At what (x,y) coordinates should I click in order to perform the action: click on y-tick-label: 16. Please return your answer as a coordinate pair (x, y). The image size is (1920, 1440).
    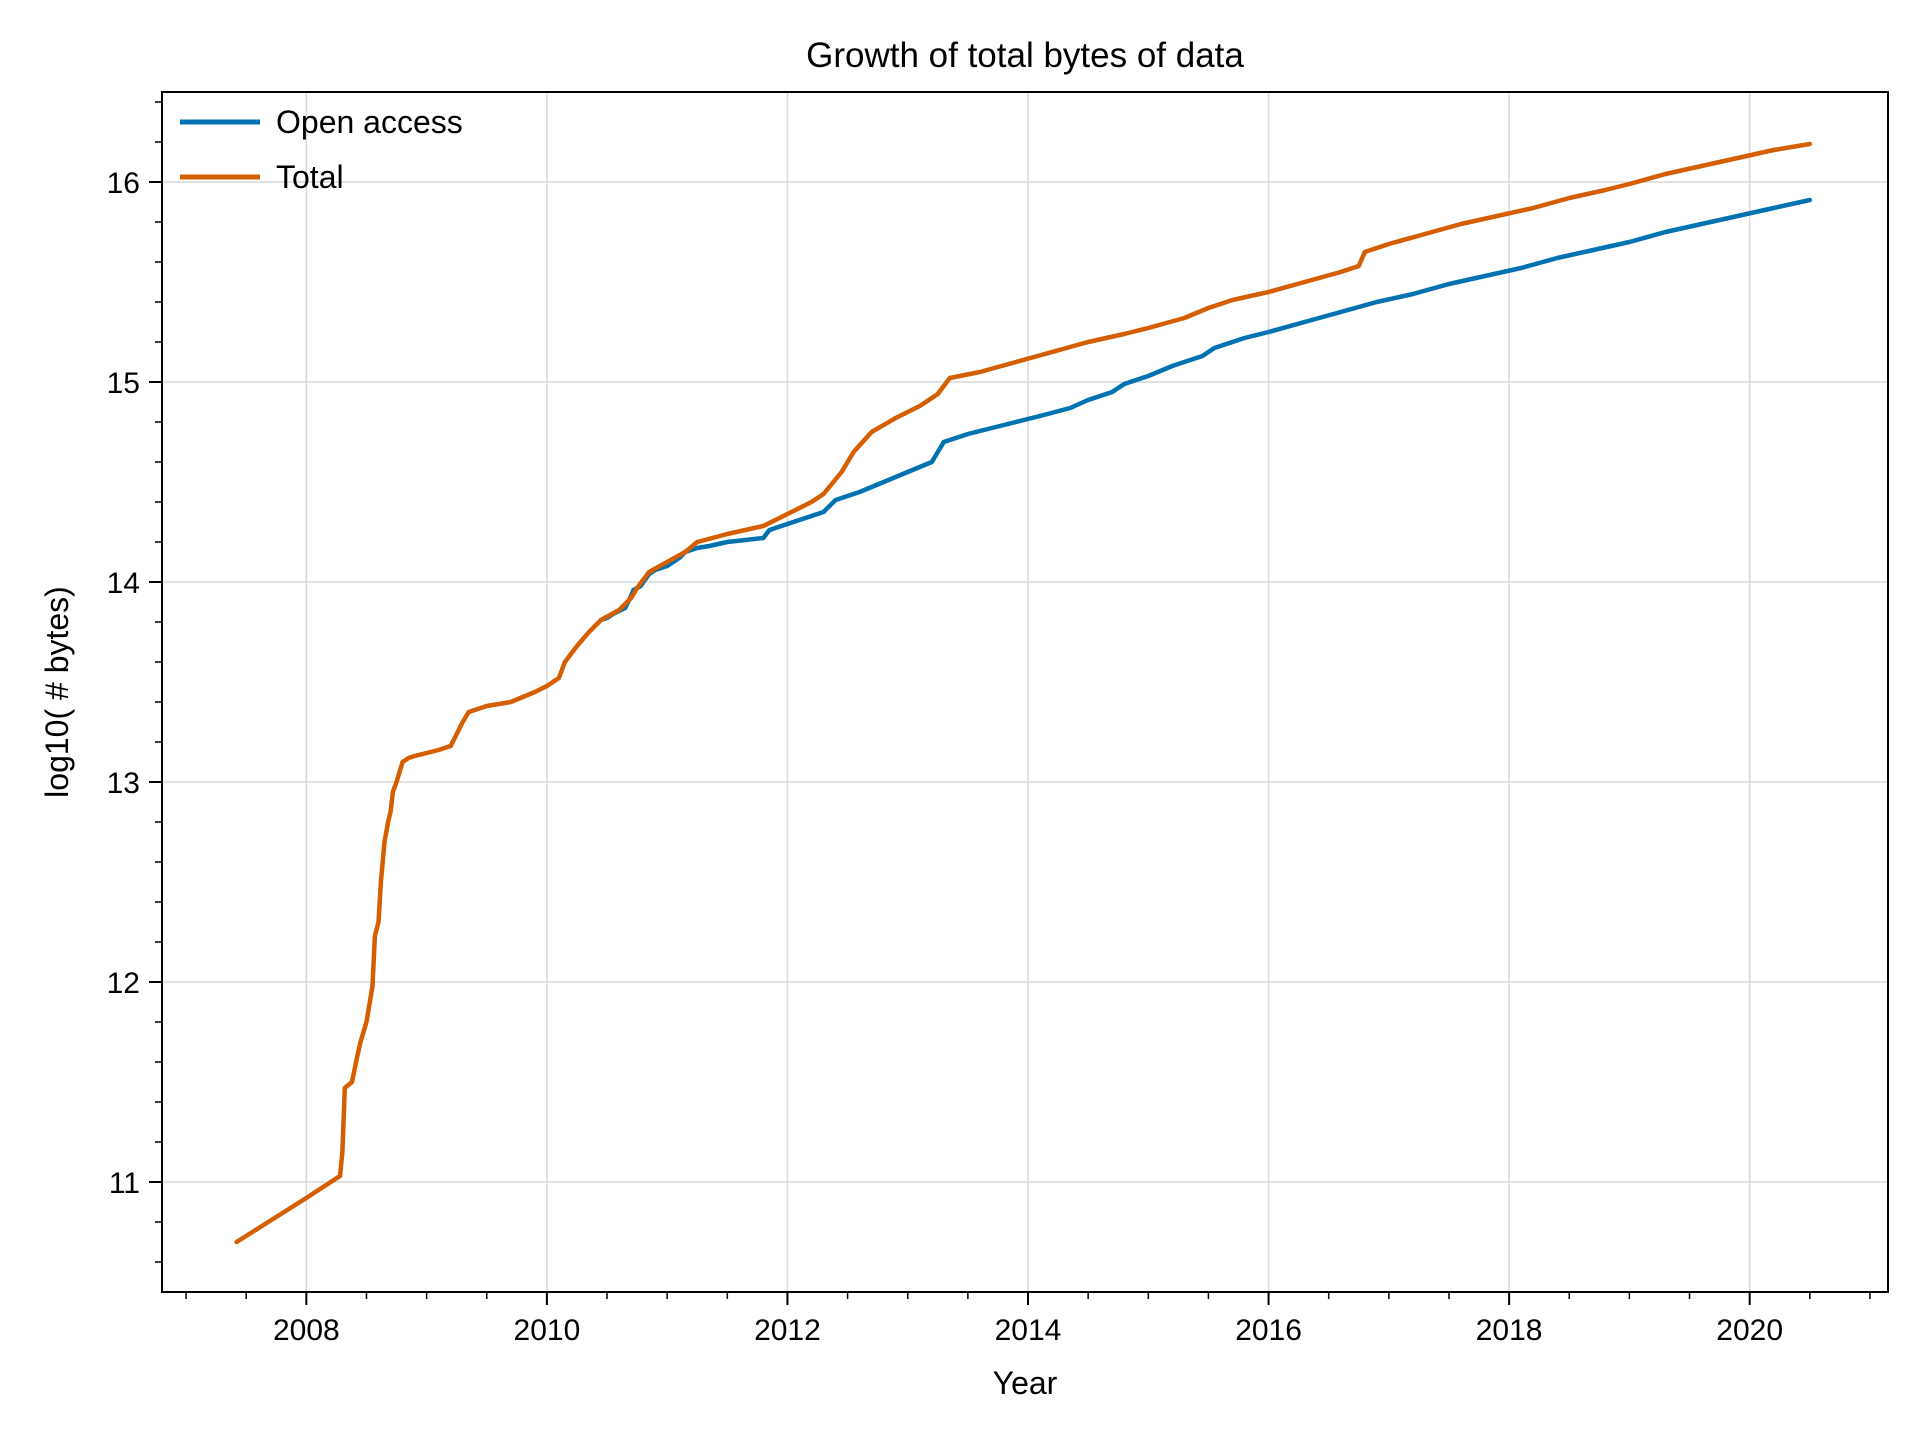
    Looking at the image, I should click on (123, 183).